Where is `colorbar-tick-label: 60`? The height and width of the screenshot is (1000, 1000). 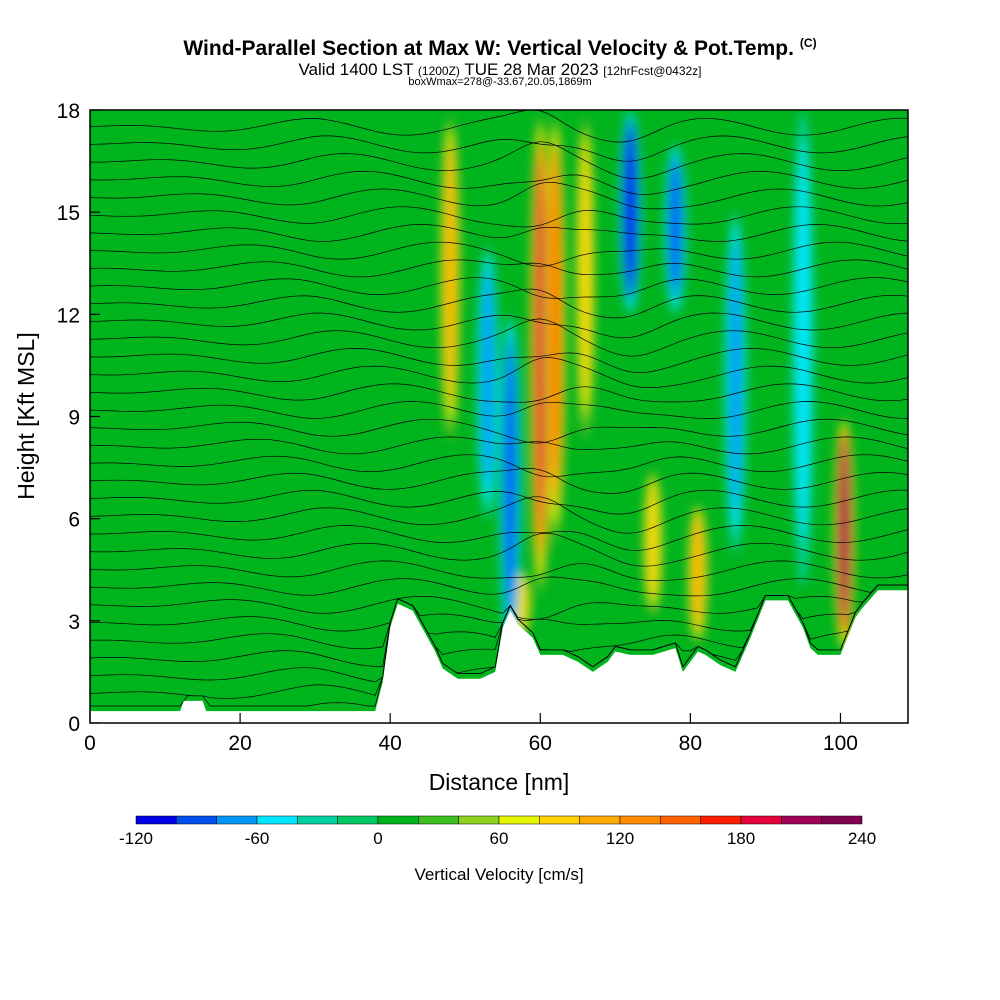 colorbar-tick-label: 60 is located at coordinates (499, 838).